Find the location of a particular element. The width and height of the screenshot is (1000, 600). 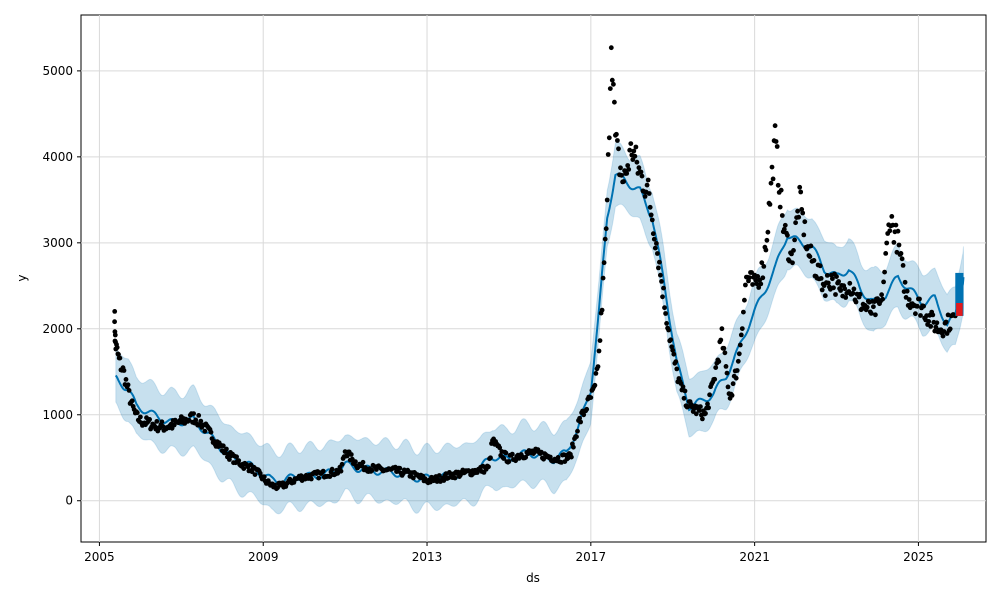

future-forecast-marker is located at coordinates (959, 294).